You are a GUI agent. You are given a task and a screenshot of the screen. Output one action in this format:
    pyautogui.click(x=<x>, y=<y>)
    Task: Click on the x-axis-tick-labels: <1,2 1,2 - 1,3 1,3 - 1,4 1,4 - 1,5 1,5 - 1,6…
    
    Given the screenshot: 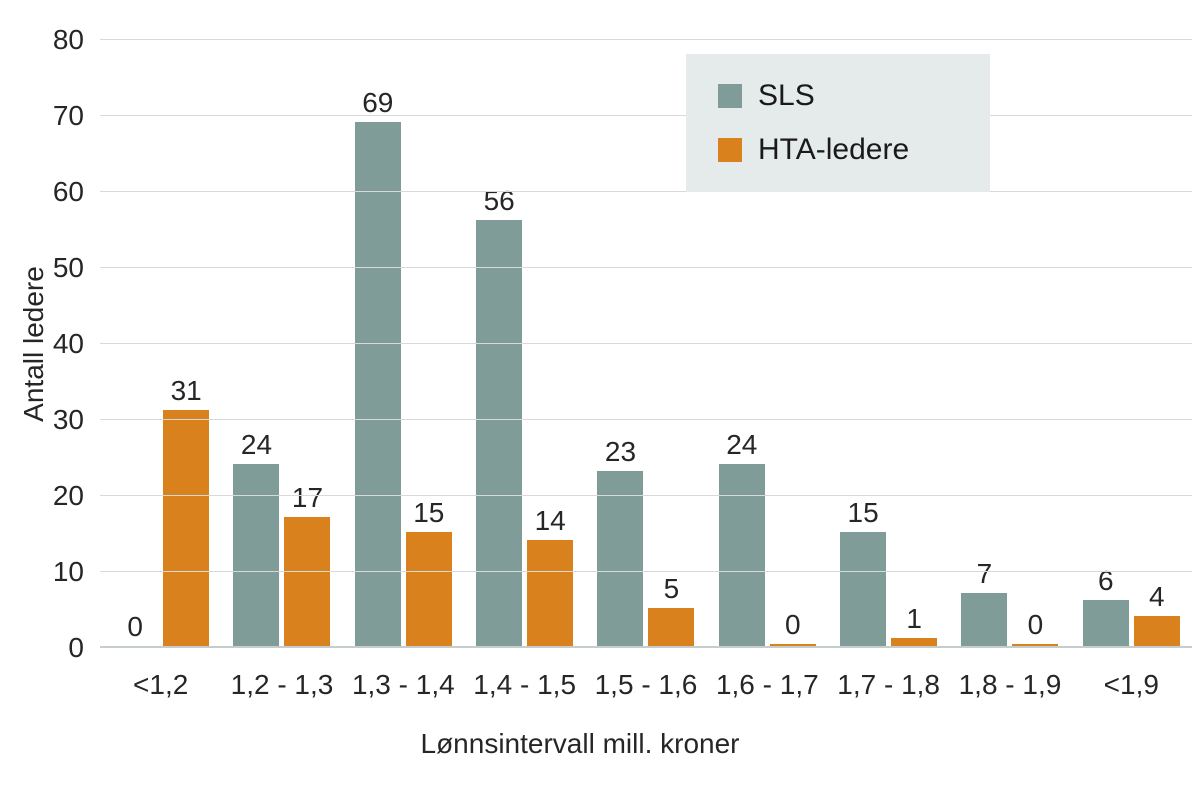 What is the action you would take?
    pyautogui.click(x=646, y=685)
    